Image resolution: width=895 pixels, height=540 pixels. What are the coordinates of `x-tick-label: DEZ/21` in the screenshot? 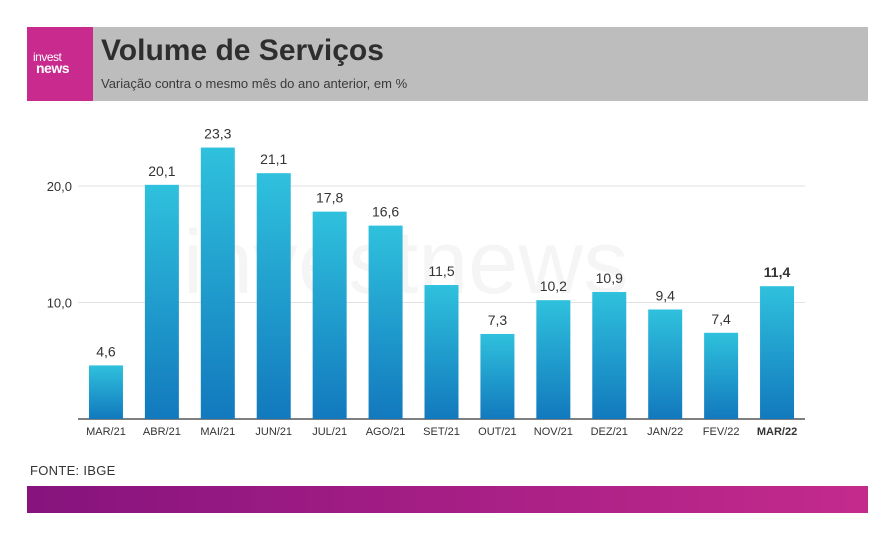 It's located at (609, 432).